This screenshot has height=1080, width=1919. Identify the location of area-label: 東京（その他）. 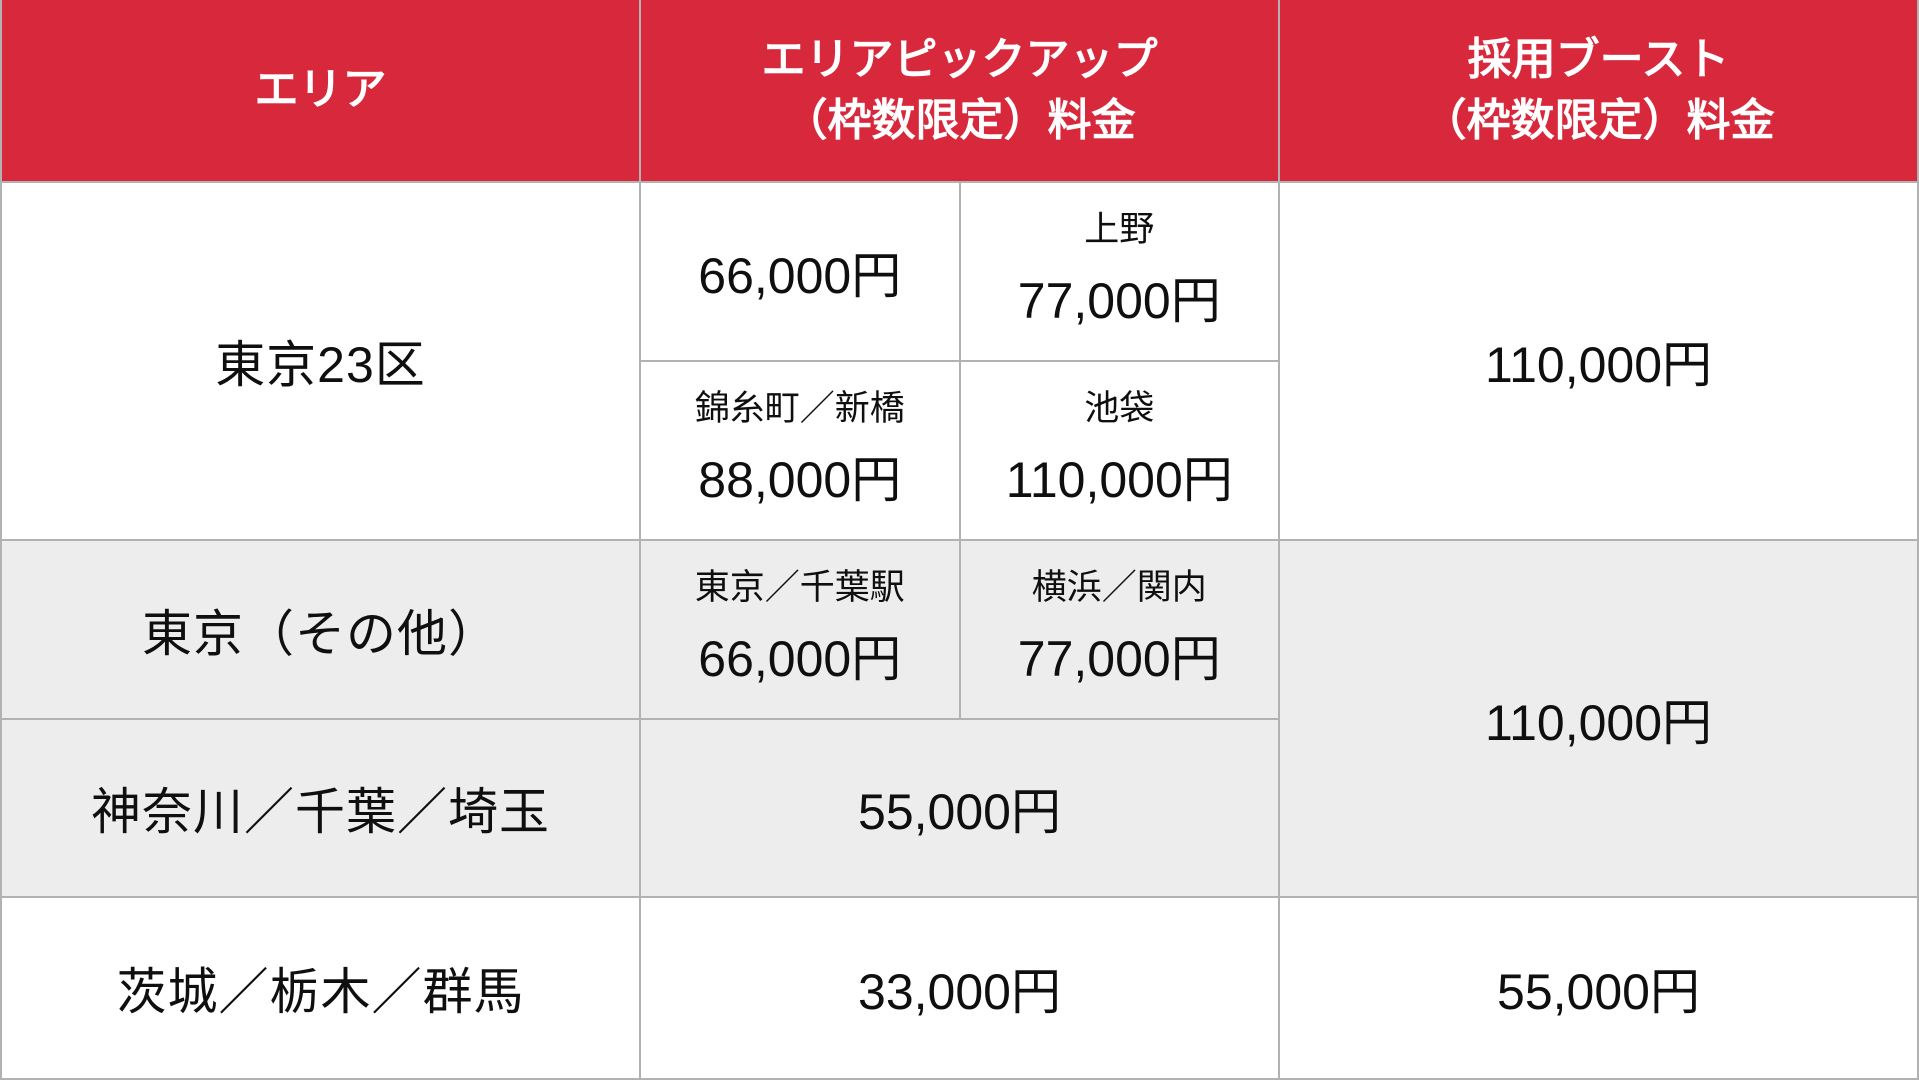
(320, 633).